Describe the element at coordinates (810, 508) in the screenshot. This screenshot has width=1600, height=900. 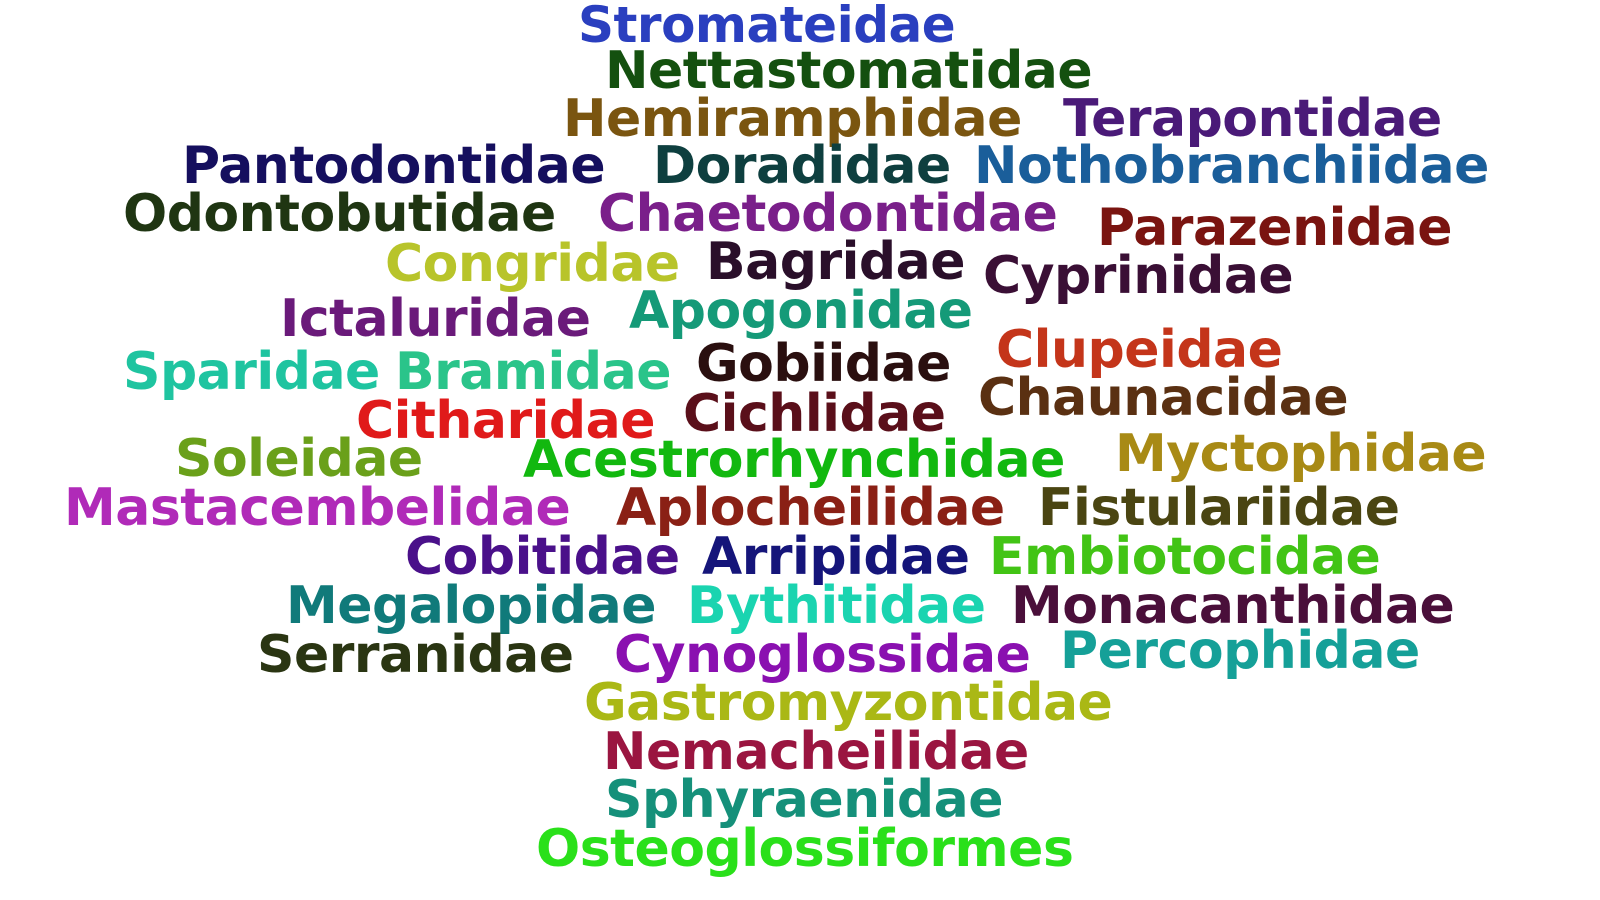
I see `word: Aplocheilidae` at that location.